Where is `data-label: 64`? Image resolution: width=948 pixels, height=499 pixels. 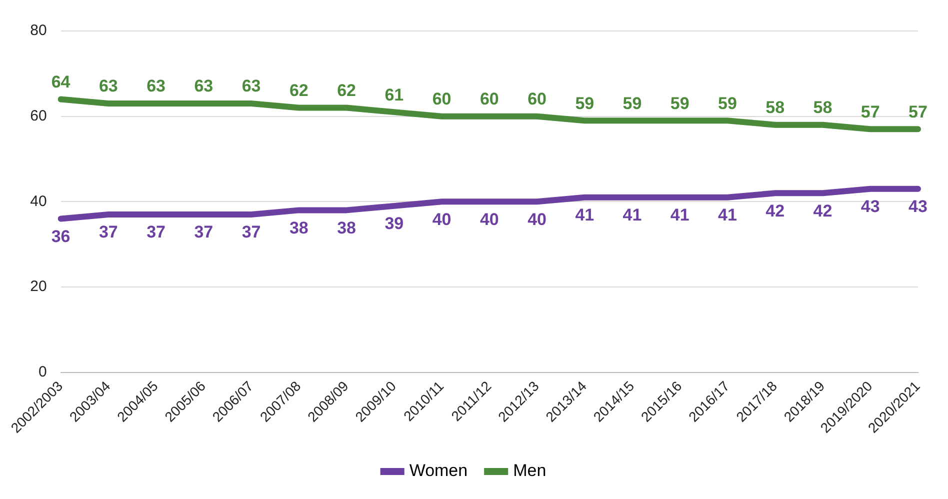
data-label: 64 is located at coordinates (61, 82).